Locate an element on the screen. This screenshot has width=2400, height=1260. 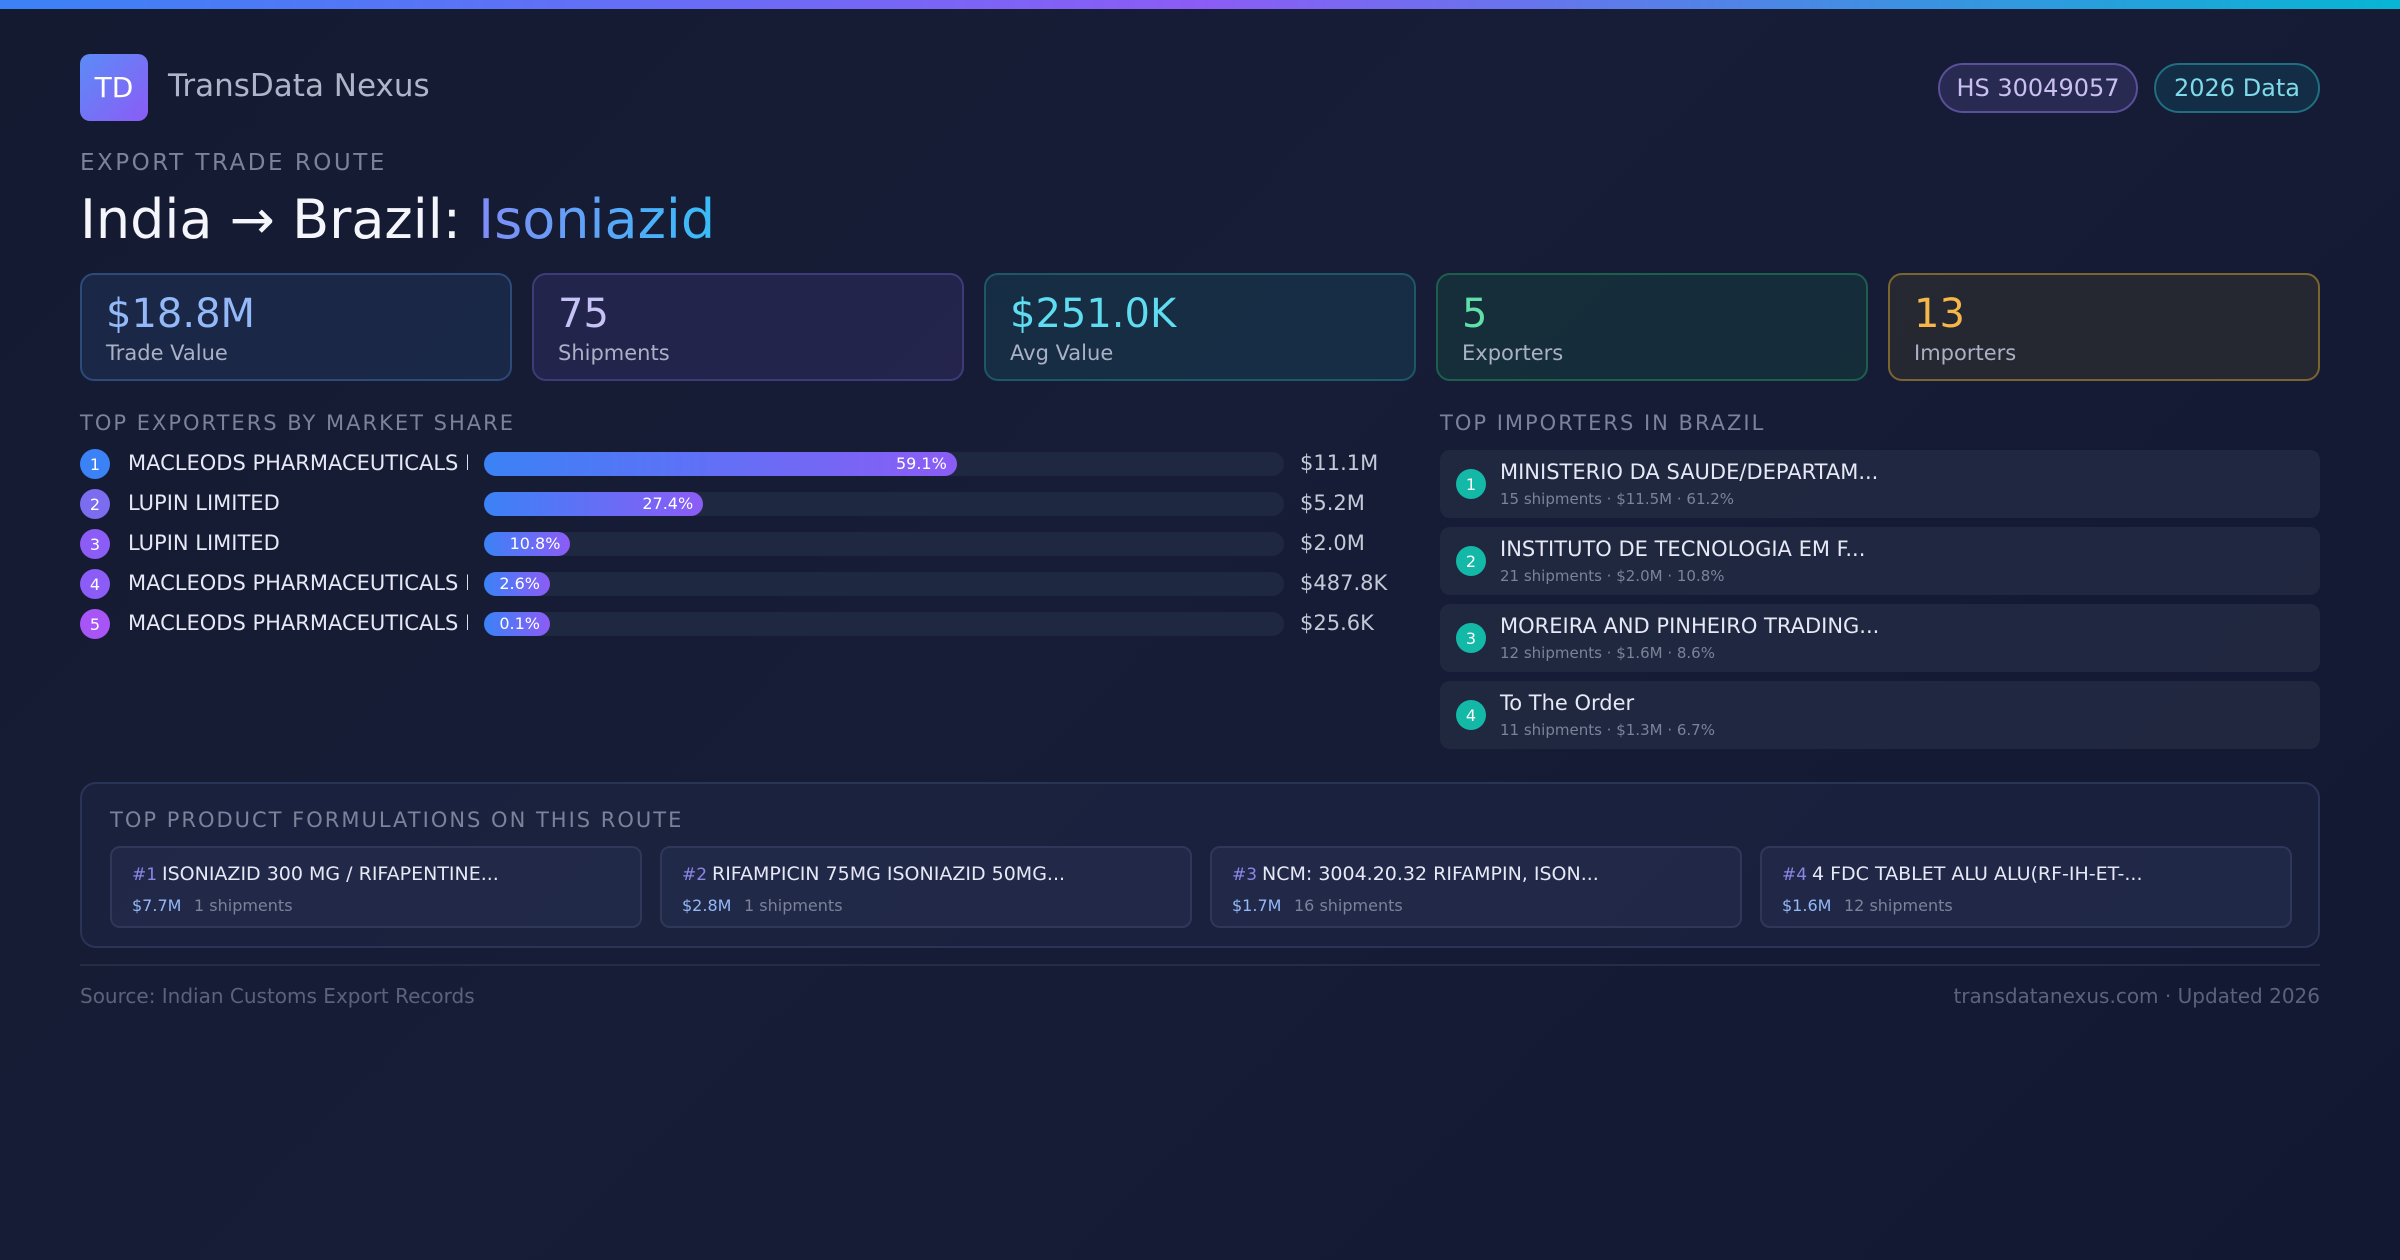
importer-meta: 21 shipments · $2.0M · 10.8% is located at coordinates (1612, 576).